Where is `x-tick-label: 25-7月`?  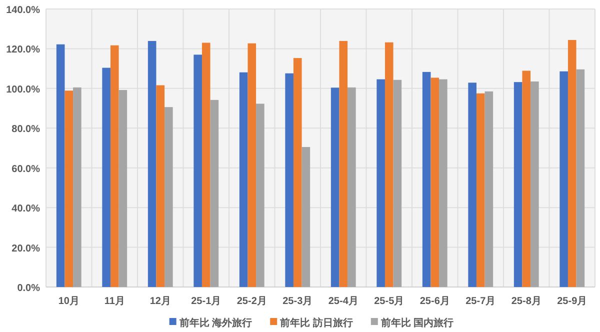 x-tick-label: 25-7月 is located at coordinates (481, 301).